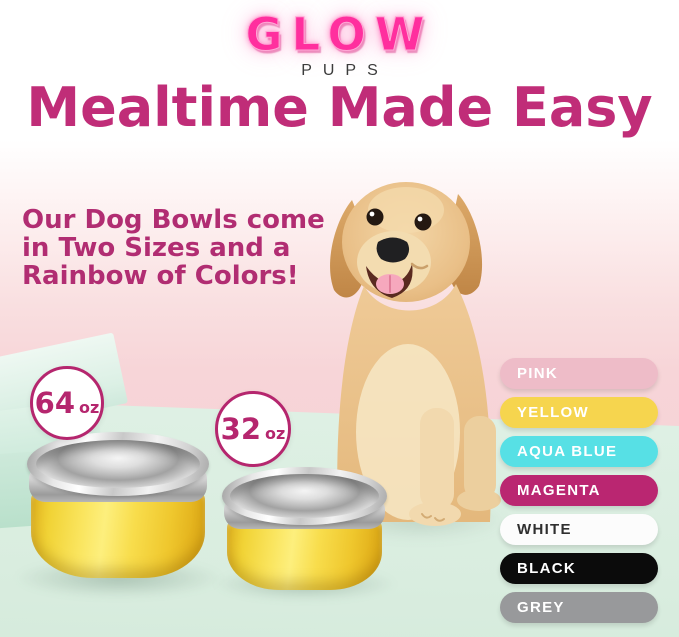  I want to click on color-swatch-white: WHITE, so click(579, 529).